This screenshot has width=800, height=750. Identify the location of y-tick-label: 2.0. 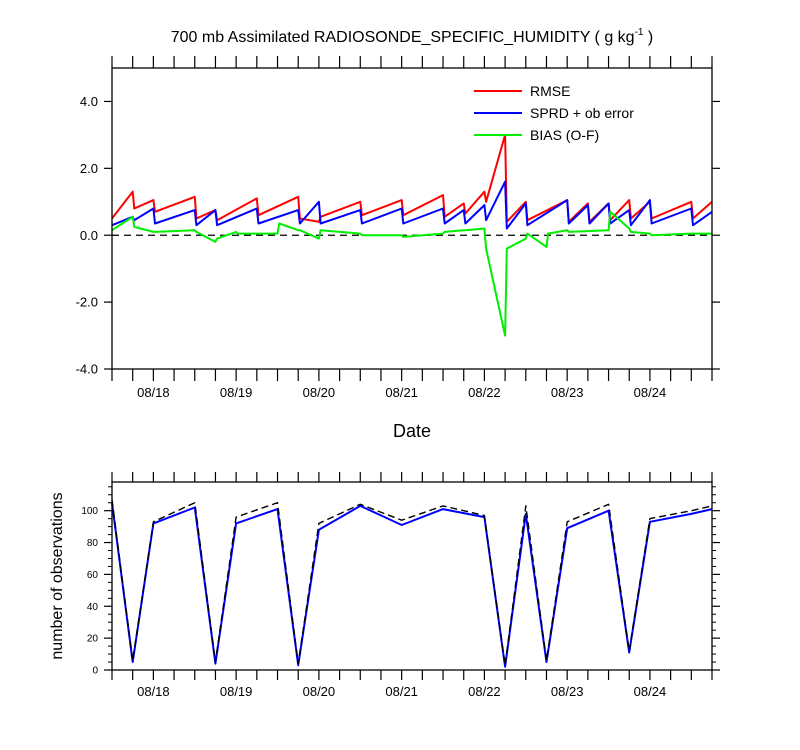
(89, 168).